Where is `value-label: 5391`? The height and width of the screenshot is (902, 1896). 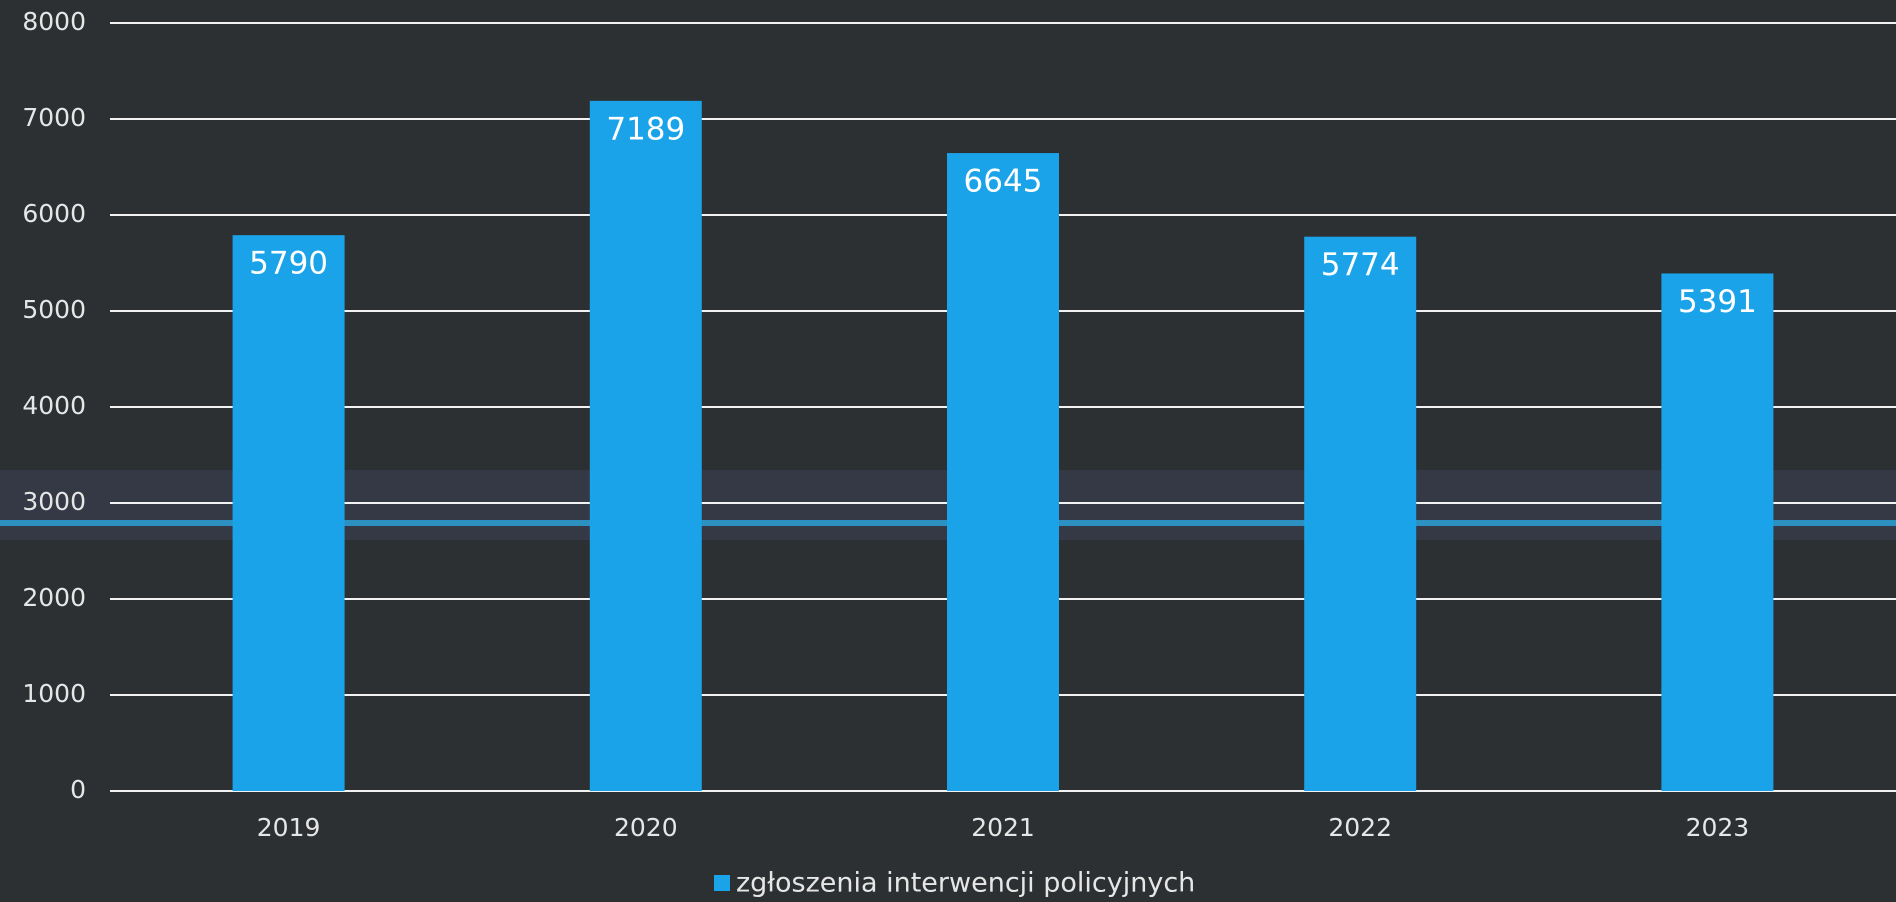 value-label: 5391 is located at coordinates (1717, 302).